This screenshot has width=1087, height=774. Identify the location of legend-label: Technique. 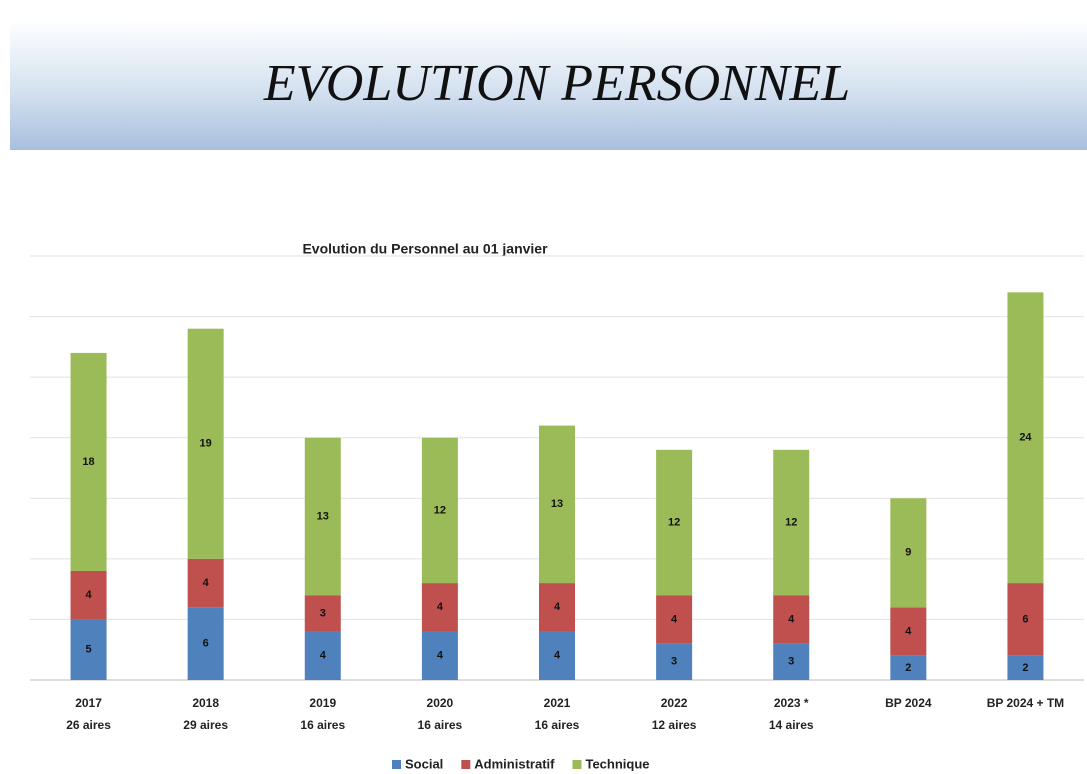
(617, 763).